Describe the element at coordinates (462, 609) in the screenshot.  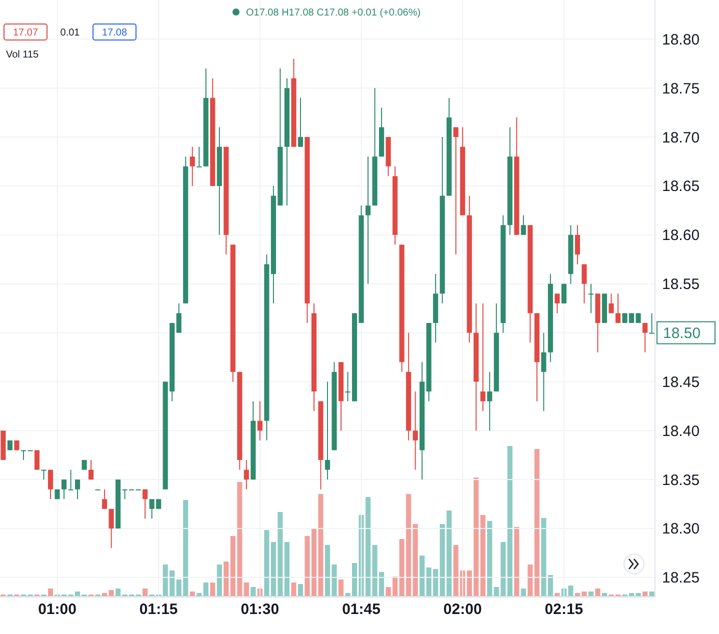
I see `x-tick-label: 02:00` at that location.